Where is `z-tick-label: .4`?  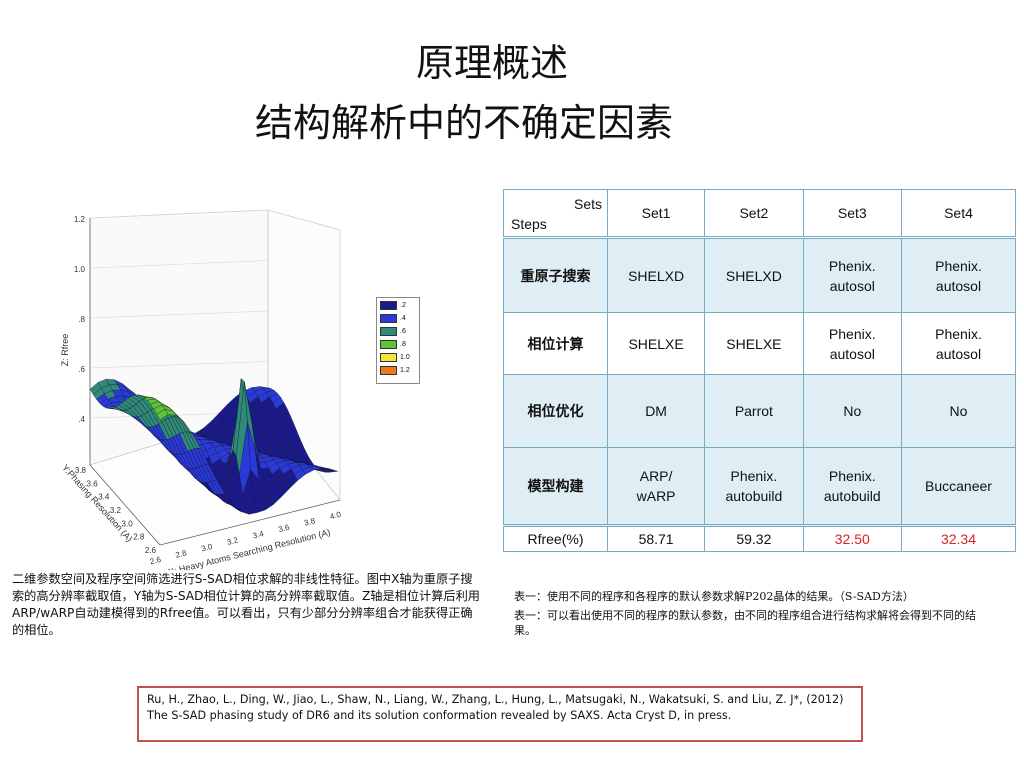 z-tick-label: .4 is located at coordinates (81, 419).